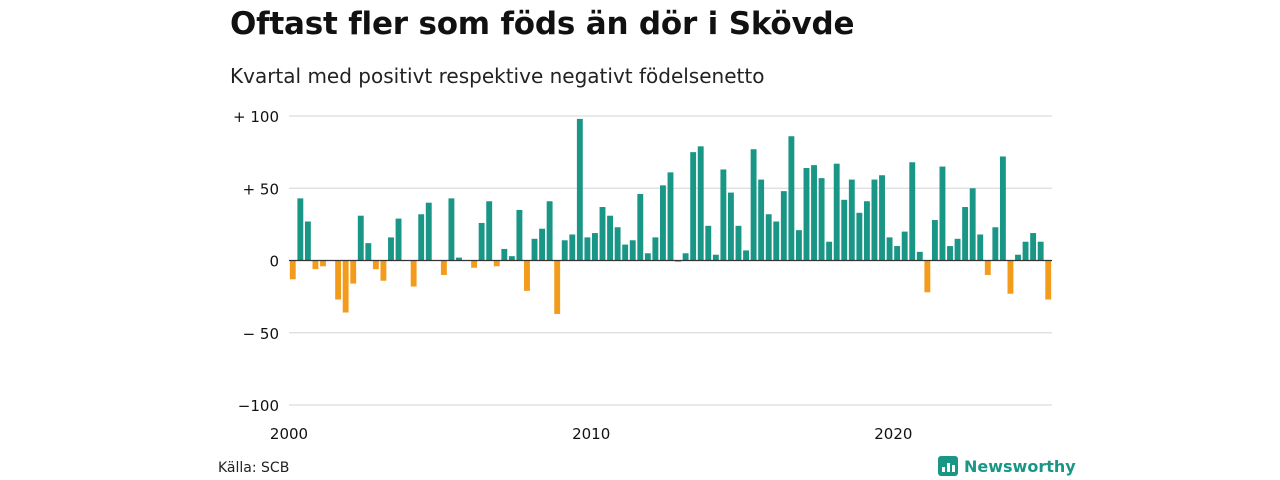 Image resolution: width=1280 pixels, height=480 pixels. Describe the element at coordinates (256, 117) in the screenshot. I see `y-tick-label: + 100` at that location.